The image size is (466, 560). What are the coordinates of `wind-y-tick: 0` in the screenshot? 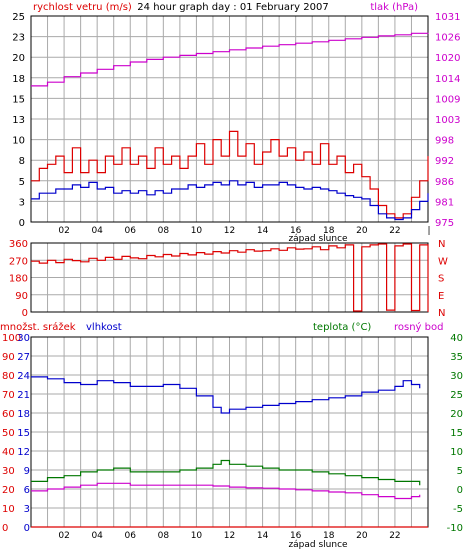 It's located at (22, 223).